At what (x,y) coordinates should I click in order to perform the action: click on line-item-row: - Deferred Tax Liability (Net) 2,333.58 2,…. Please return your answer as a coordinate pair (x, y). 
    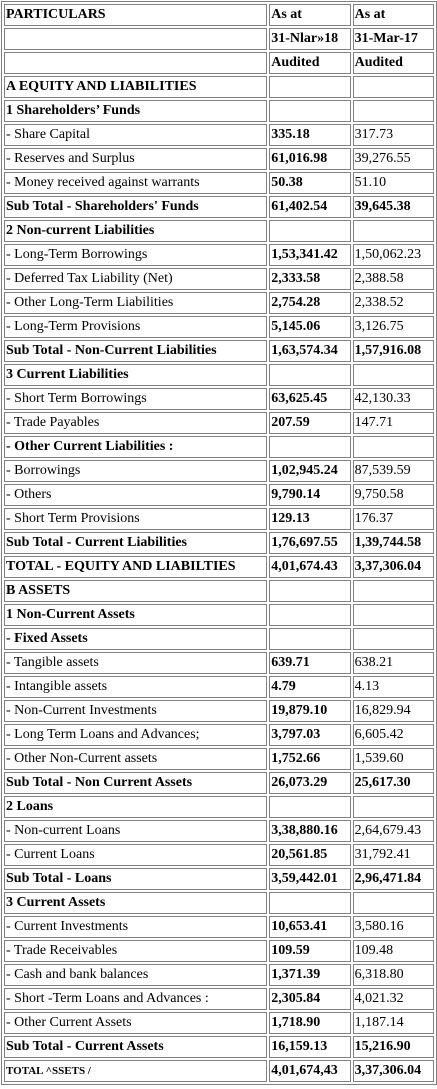
    Looking at the image, I should click on (219, 279).